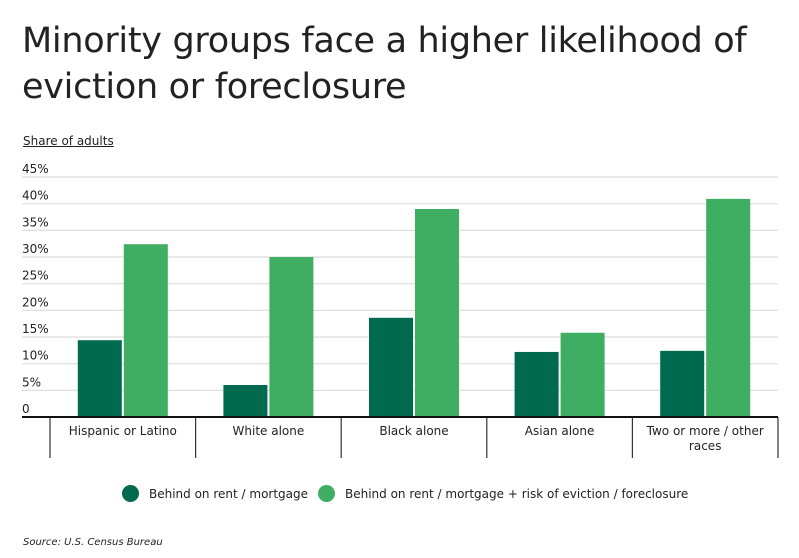 The width and height of the screenshot is (799, 558). I want to click on y-tick-label: 10%, so click(35, 356).